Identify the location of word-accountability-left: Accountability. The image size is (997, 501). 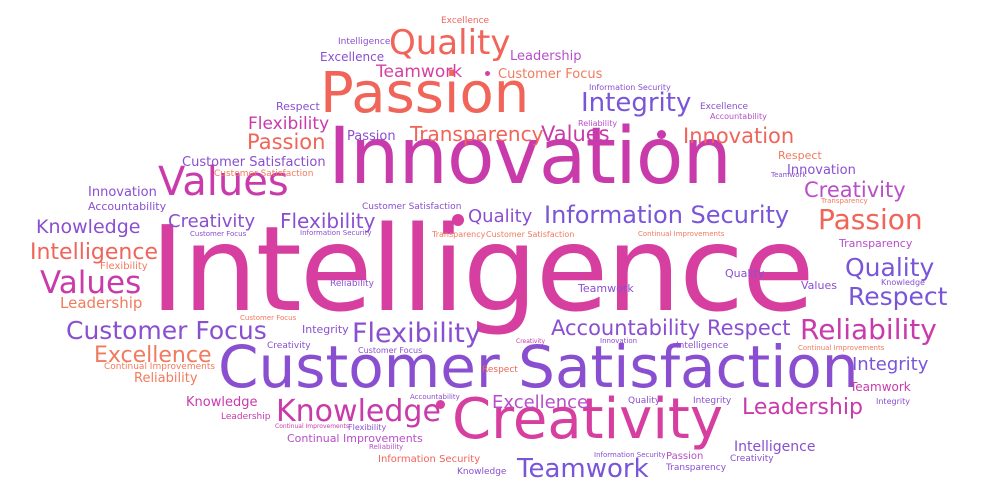
(127, 206).